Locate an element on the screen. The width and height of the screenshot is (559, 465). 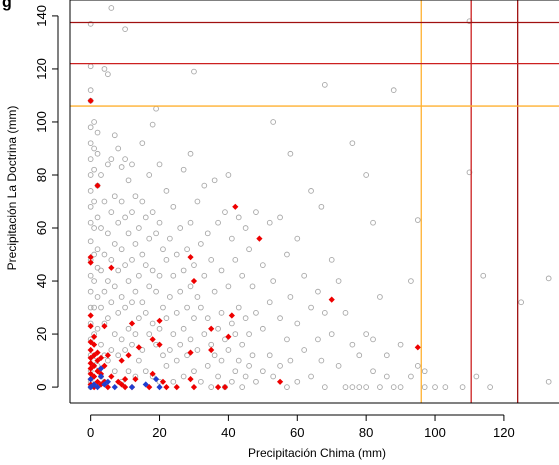
x-tick-label: 80 is located at coordinates (366, 432).